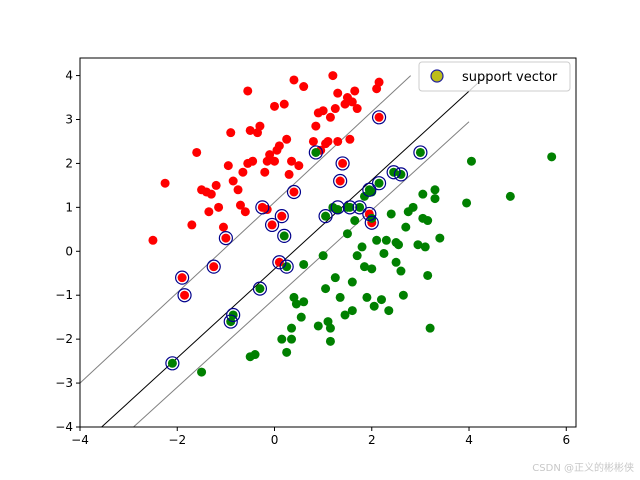 The height and width of the screenshot is (480, 640). I want to click on legend-label: support vector, so click(510, 77).